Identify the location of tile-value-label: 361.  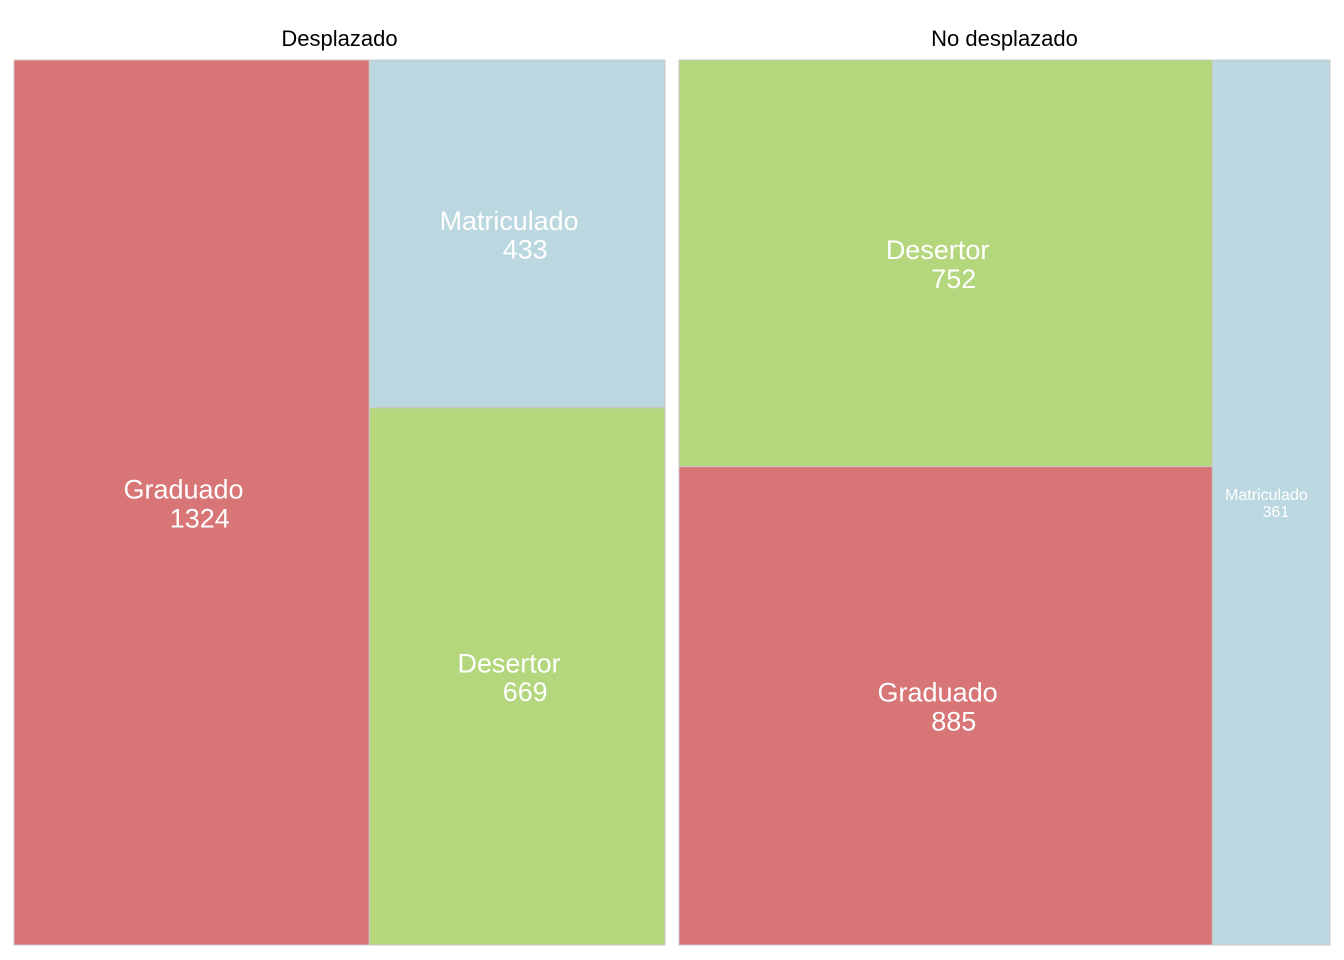
(1276, 512).